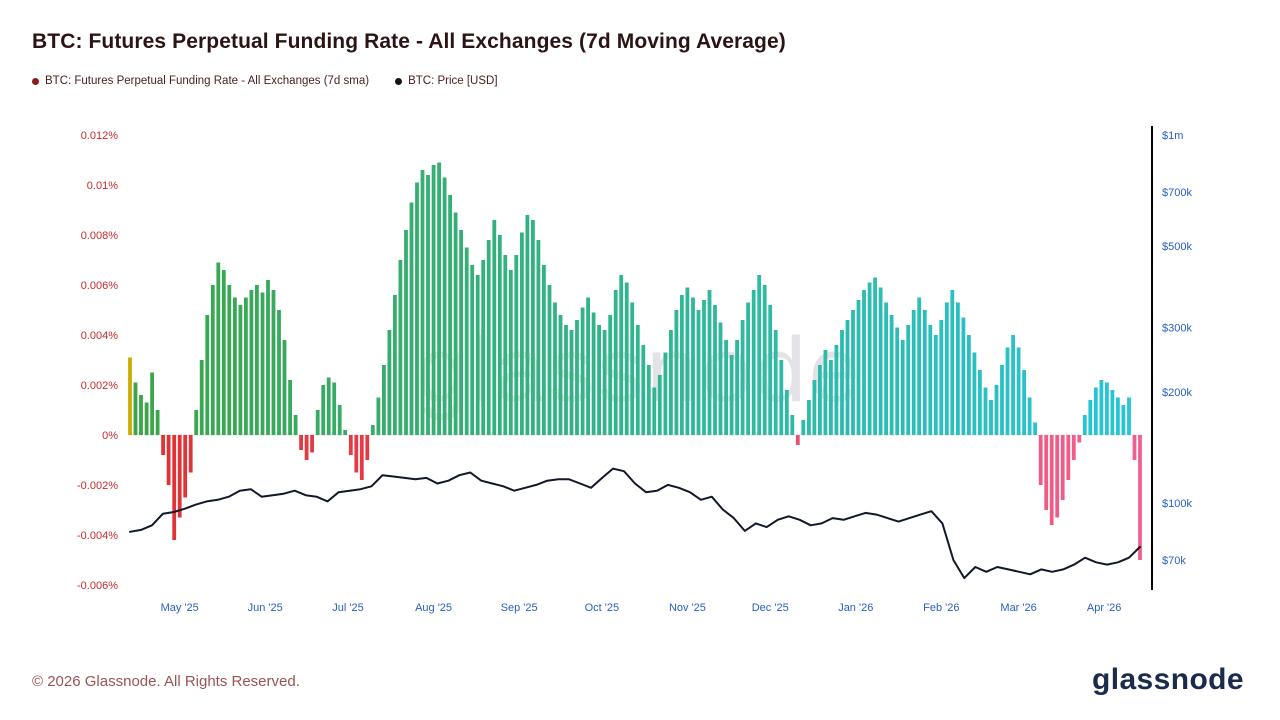  Describe the element at coordinates (35, 81) in the screenshot. I see `legend-dot` at that location.